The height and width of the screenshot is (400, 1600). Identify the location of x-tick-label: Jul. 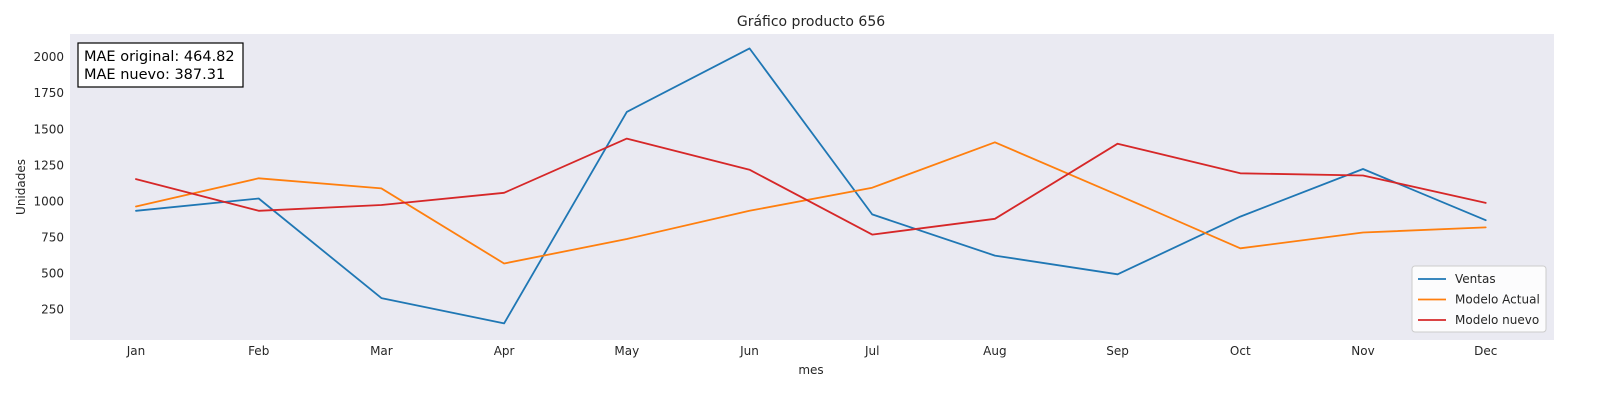
(871, 351).